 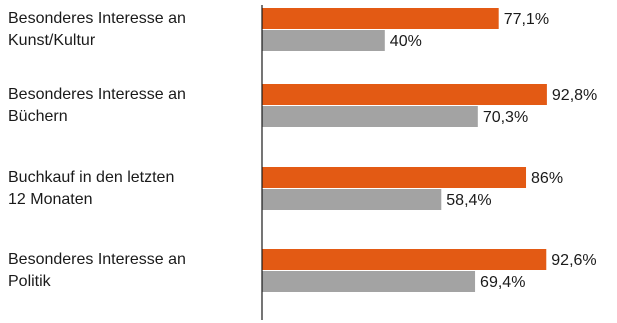 I want to click on category-label-line: Kunst/Kultur, so click(x=52, y=40).